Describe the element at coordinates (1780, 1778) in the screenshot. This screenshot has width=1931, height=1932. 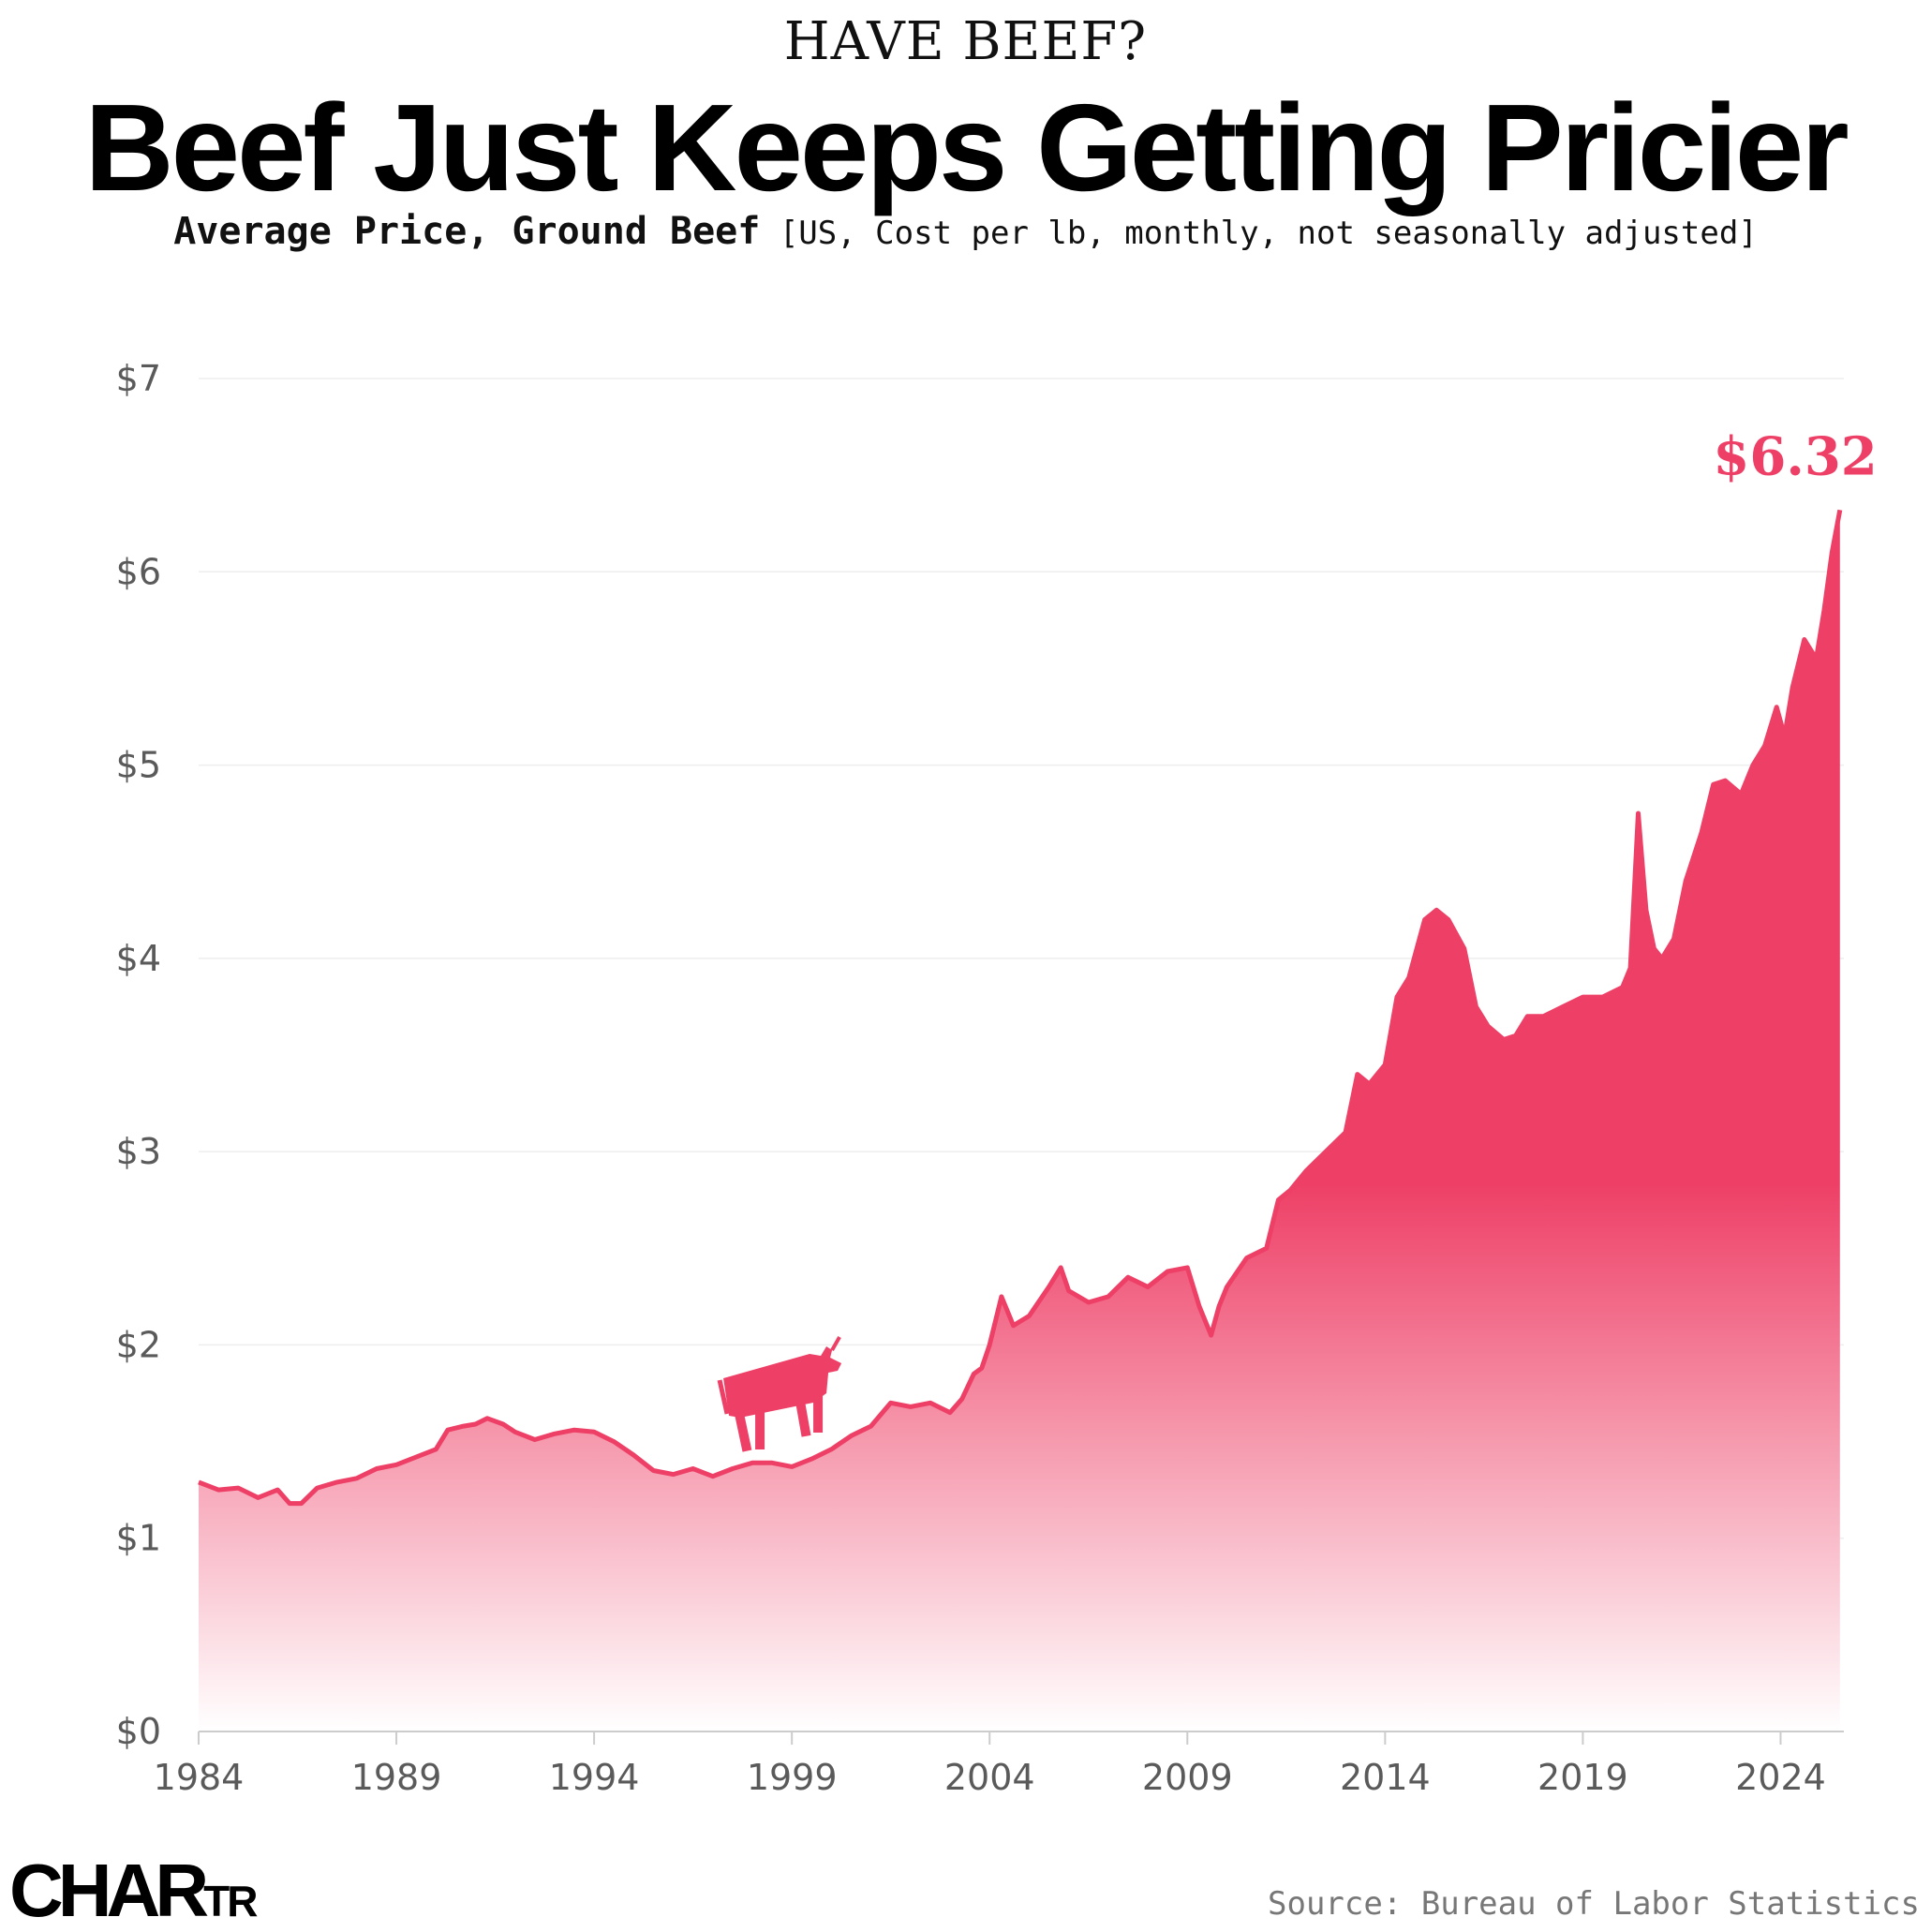
I see `x-tick-label: 2024` at that location.